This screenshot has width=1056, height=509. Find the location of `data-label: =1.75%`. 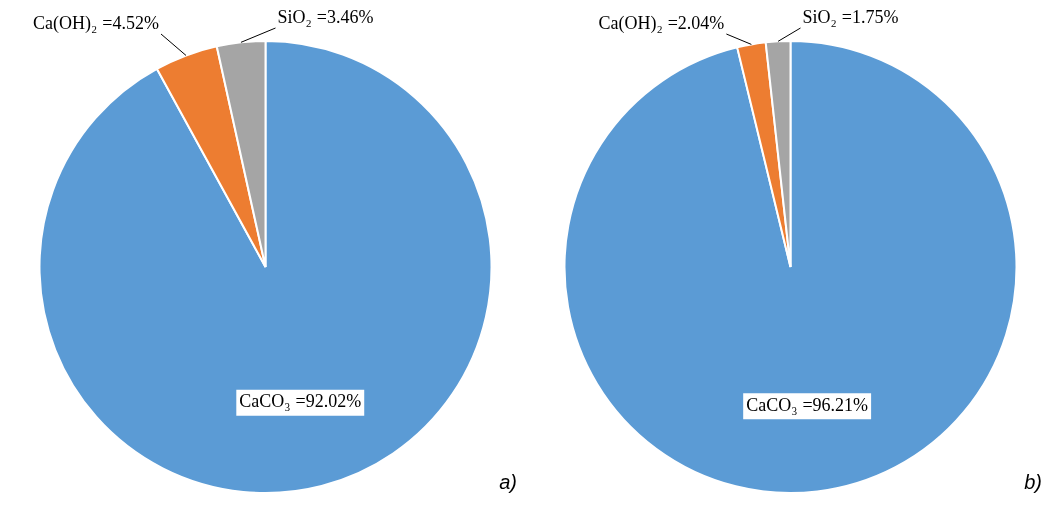

data-label: =1.75% is located at coordinates (870, 16).